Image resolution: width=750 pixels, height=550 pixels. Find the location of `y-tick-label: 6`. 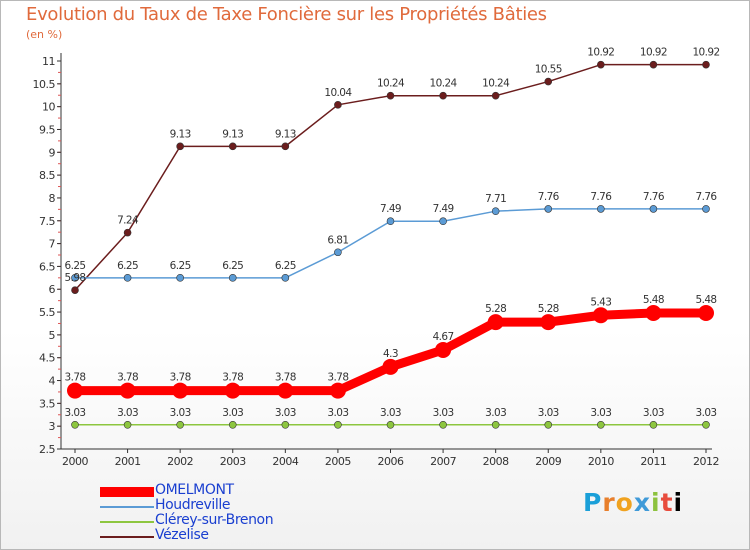

y-tick-label: 6 is located at coordinates (52, 289).